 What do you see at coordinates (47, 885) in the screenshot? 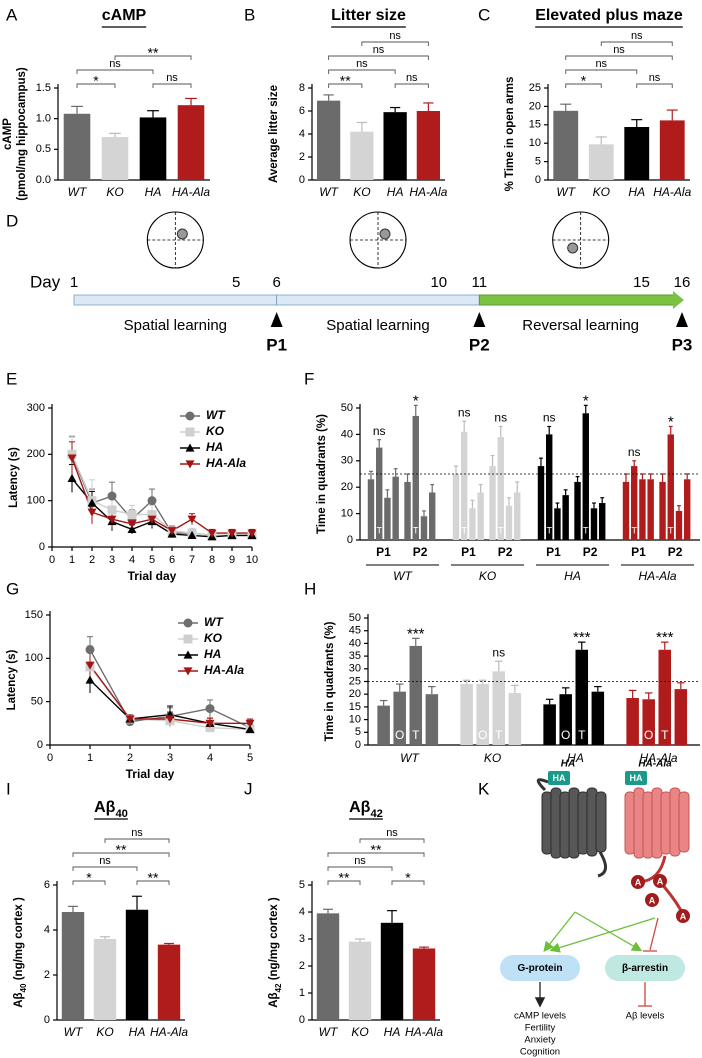
I see `y-tick-label: 6` at bounding box center [47, 885].